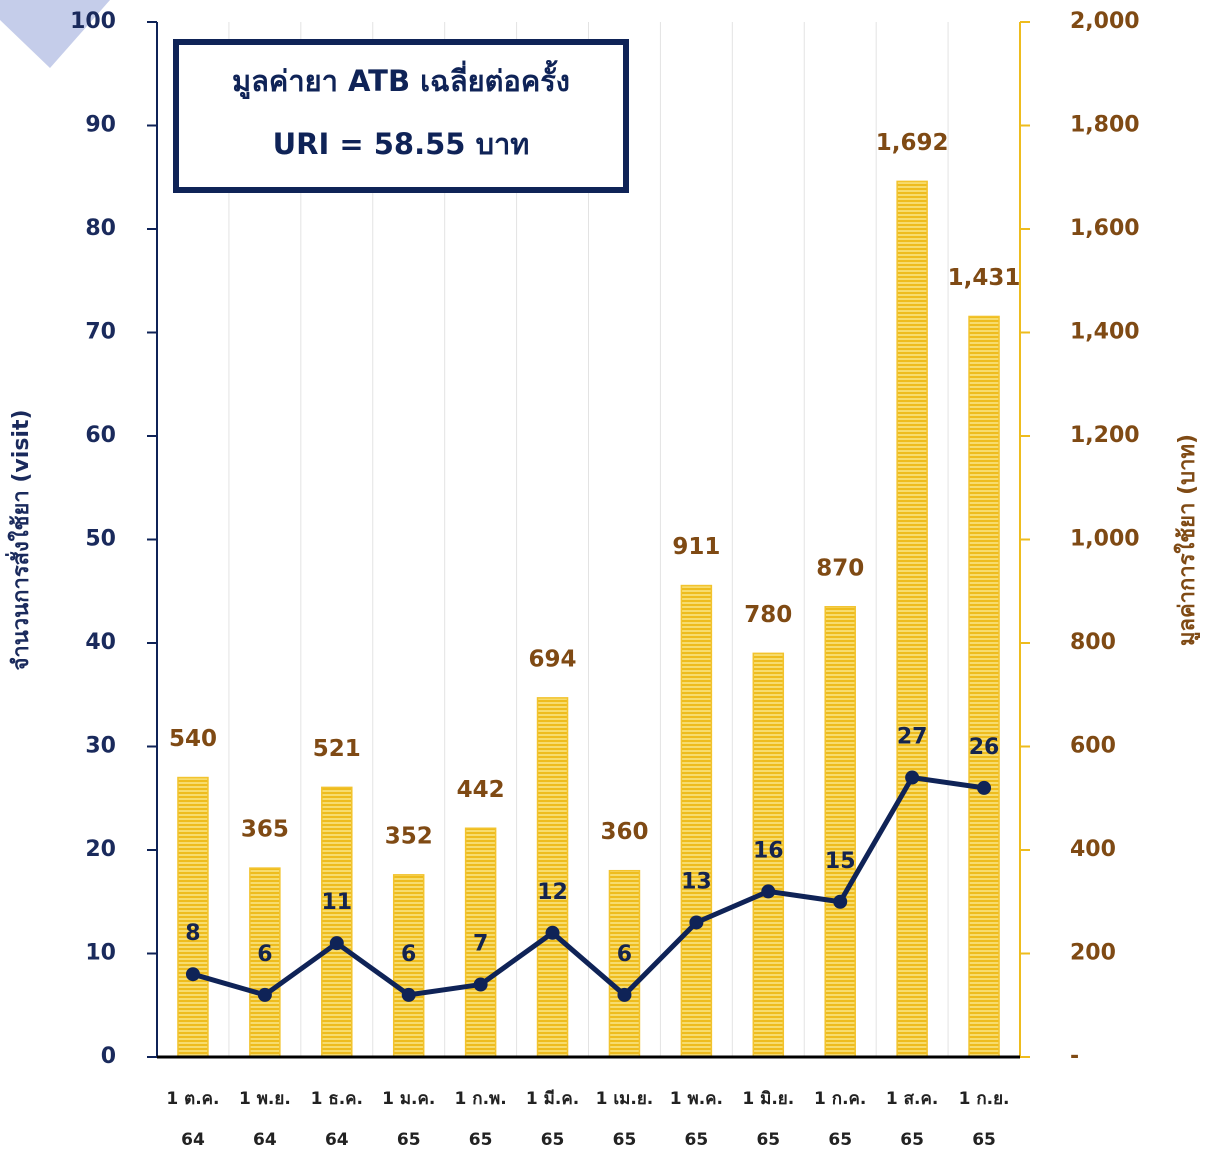 This screenshot has height=1151, width=1206. What do you see at coordinates (401, 116) in the screenshot?
I see `annotation-box` at bounding box center [401, 116].